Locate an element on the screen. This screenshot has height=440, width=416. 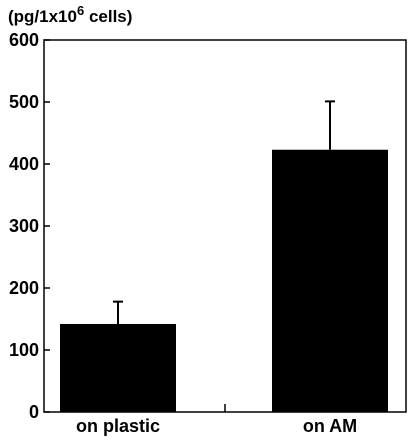
y-tick-label: 300 is located at coordinates (24, 226).